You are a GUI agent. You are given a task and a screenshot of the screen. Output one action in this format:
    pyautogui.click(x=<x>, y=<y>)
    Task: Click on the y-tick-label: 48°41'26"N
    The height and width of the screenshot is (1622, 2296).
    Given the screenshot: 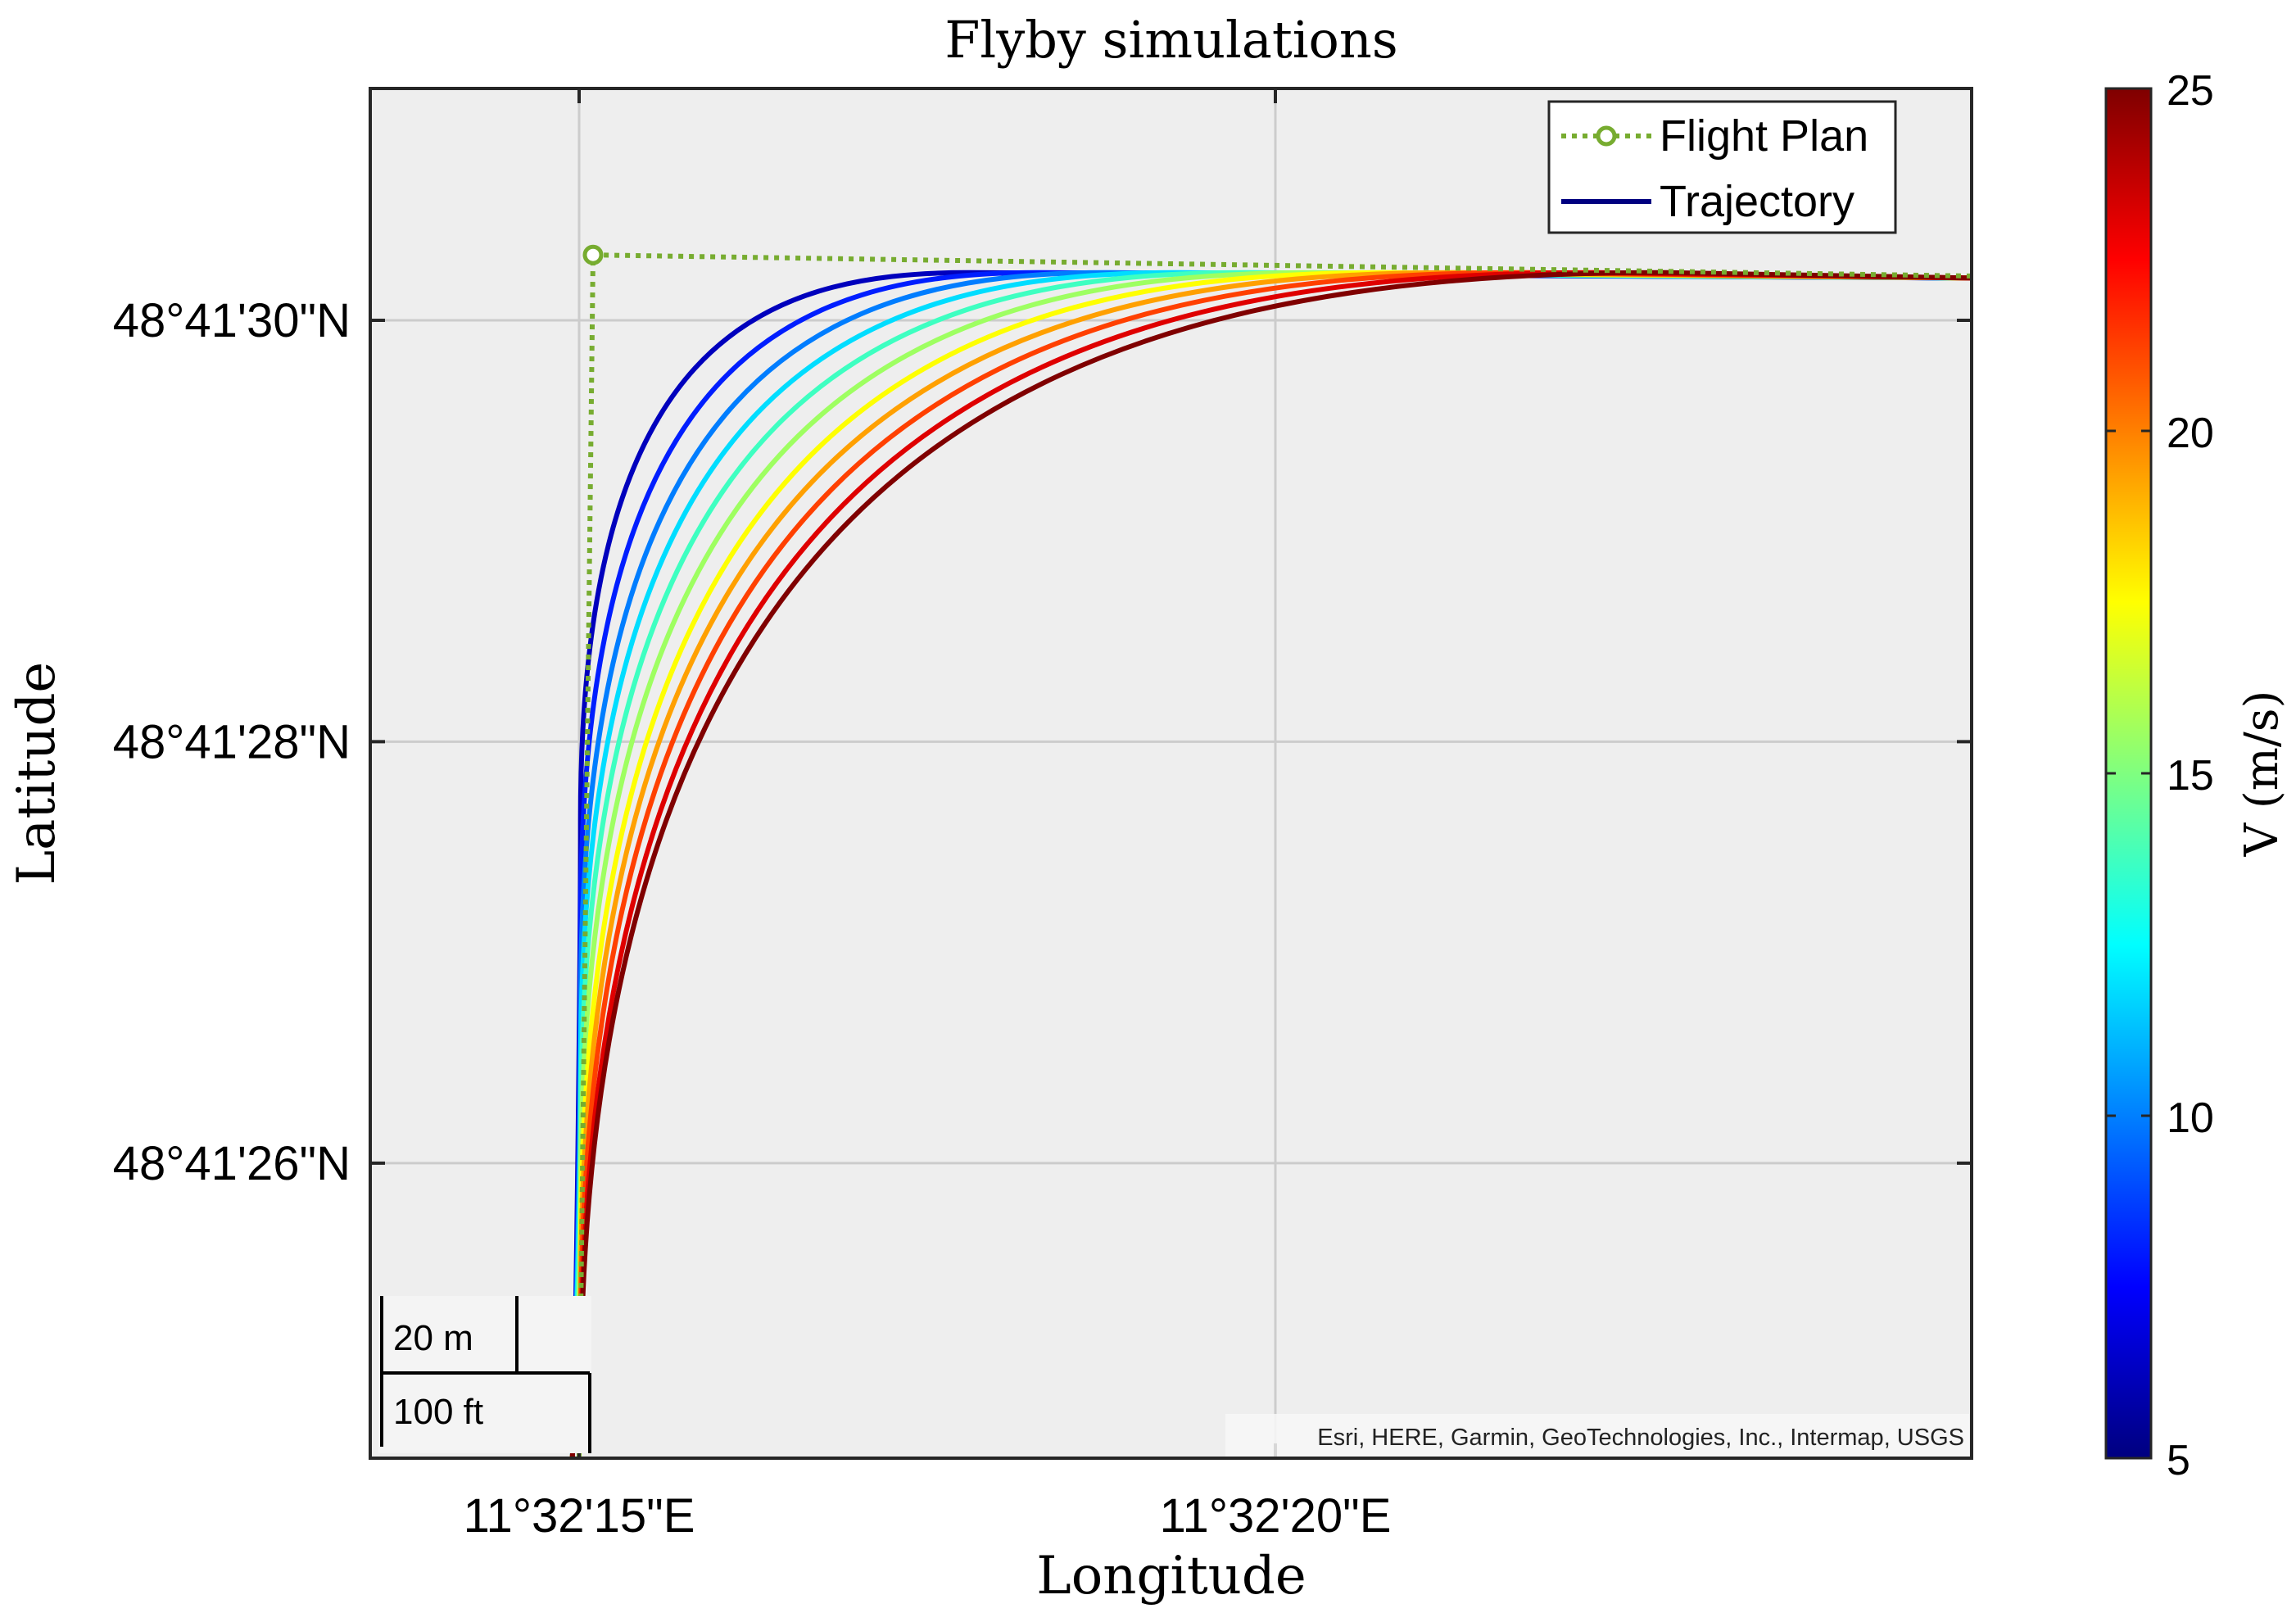 What is the action you would take?
    pyautogui.click(x=232, y=1163)
    